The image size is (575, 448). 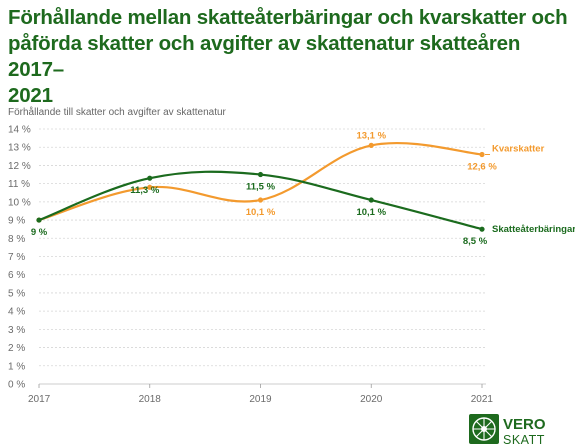 I want to click on data-label: 13,1 %, so click(x=371, y=135).